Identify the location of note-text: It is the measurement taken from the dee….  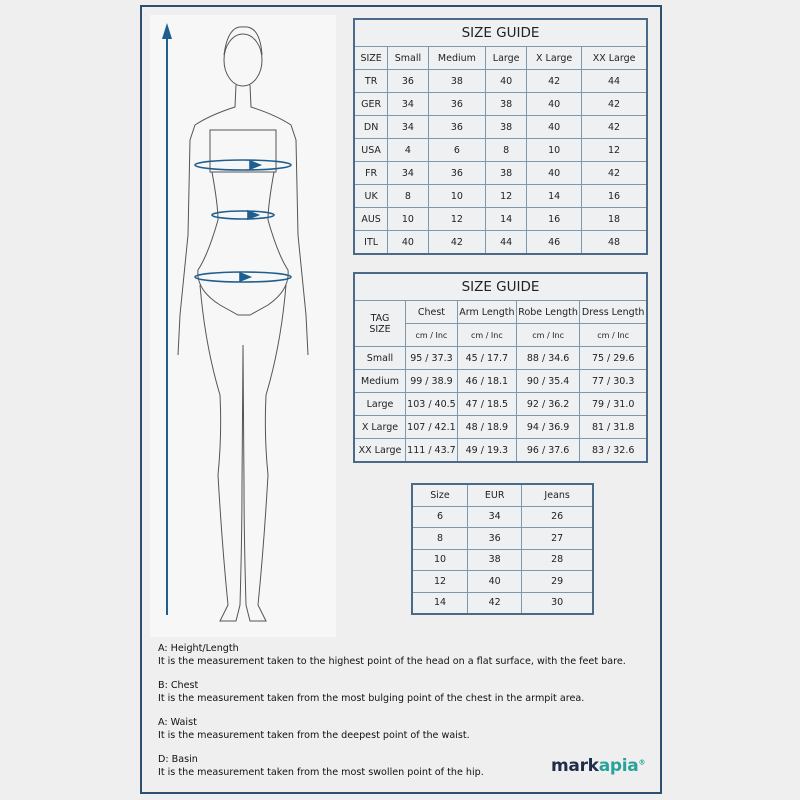
(314, 735).